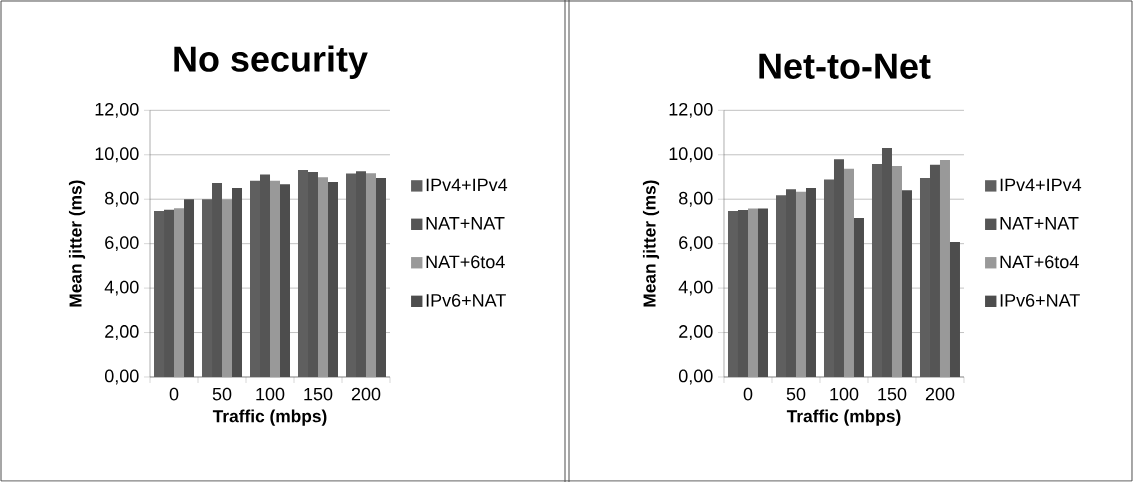 This screenshot has height=482, width=1133. I want to click on chart-title: No security, so click(271, 62).